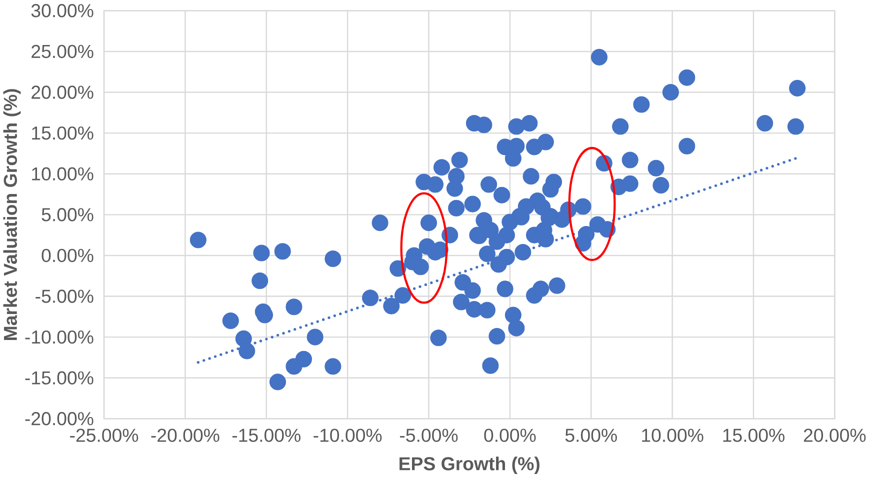 The width and height of the screenshot is (872, 480). Describe the element at coordinates (429, 435) in the screenshot. I see `x-tick-label: -5.00%` at that location.